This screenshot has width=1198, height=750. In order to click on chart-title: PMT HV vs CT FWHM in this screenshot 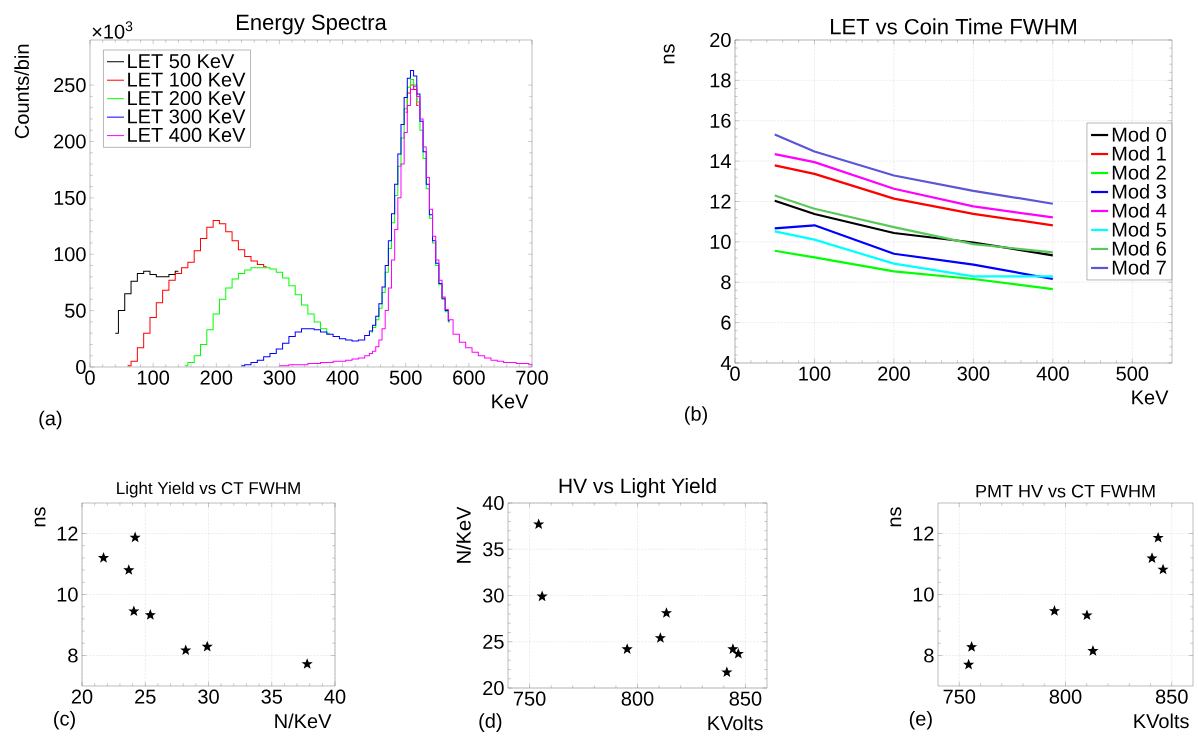, I will do `click(1065, 491)`.